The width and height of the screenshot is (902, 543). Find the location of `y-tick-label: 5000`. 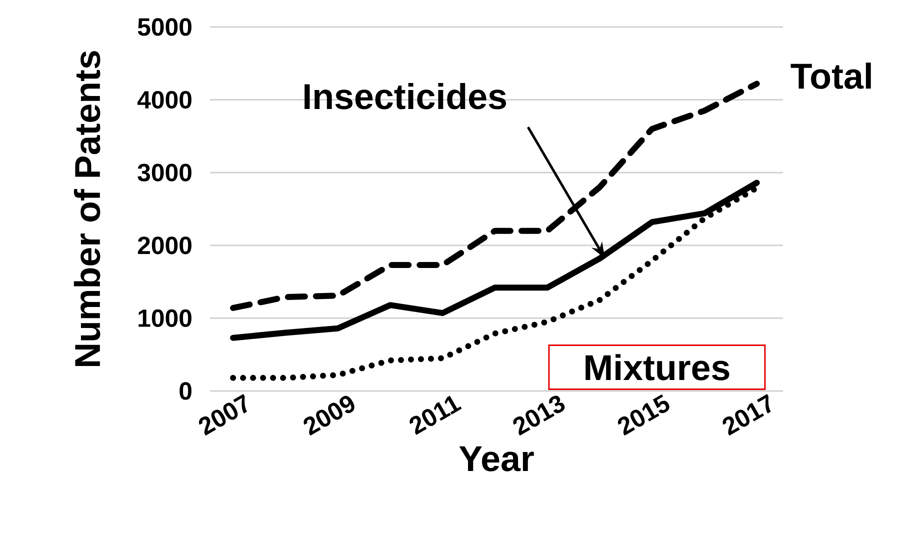

y-tick-label: 5000 is located at coordinates (165, 27).